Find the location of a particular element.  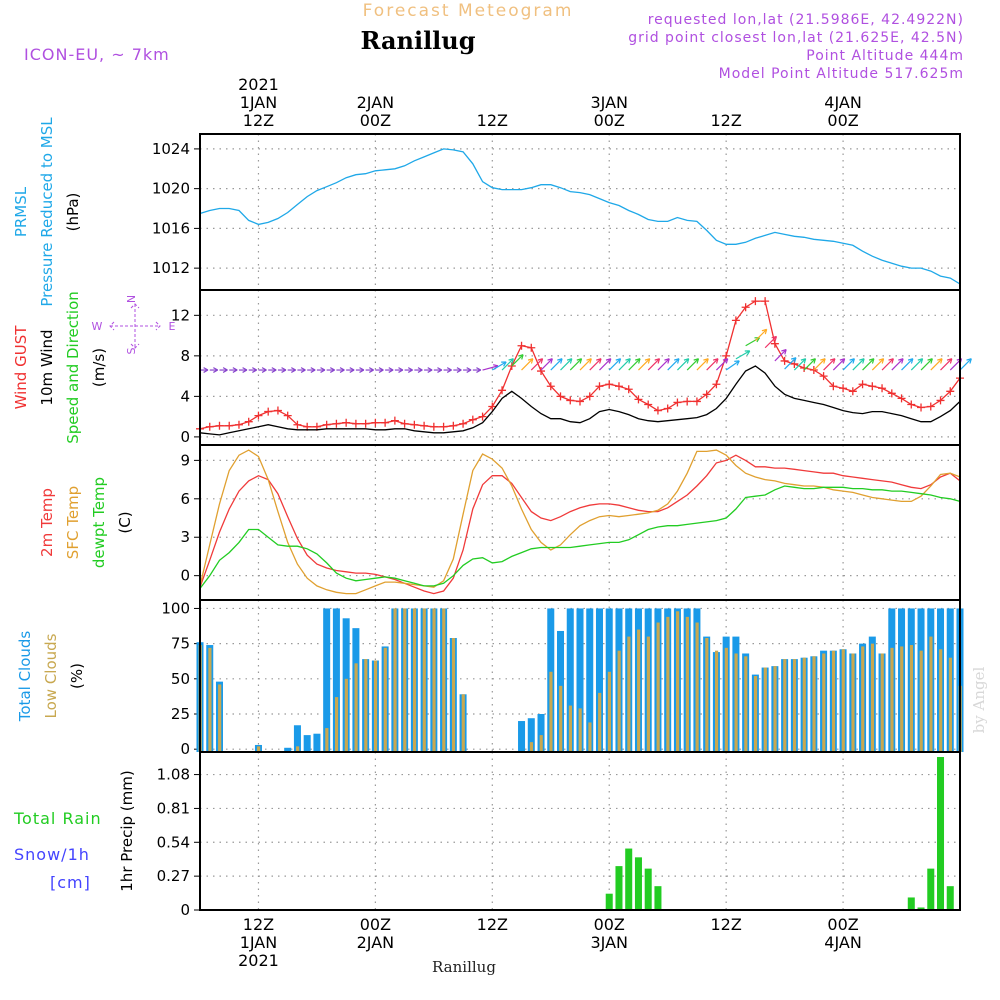

wind-line is located at coordinates (580, 400).